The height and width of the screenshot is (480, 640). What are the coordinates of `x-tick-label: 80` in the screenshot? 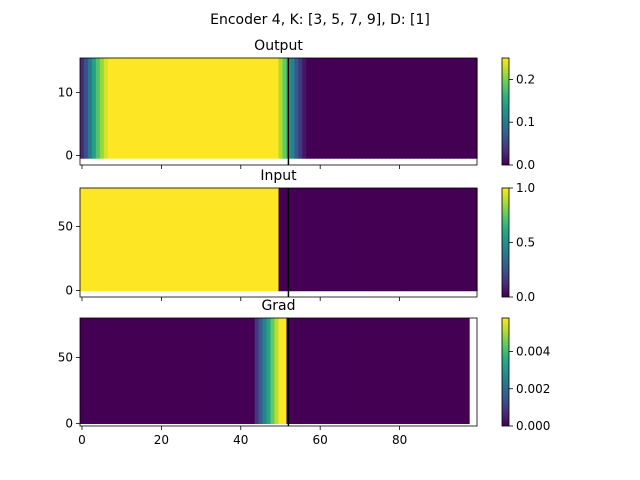 It's located at (399, 440).